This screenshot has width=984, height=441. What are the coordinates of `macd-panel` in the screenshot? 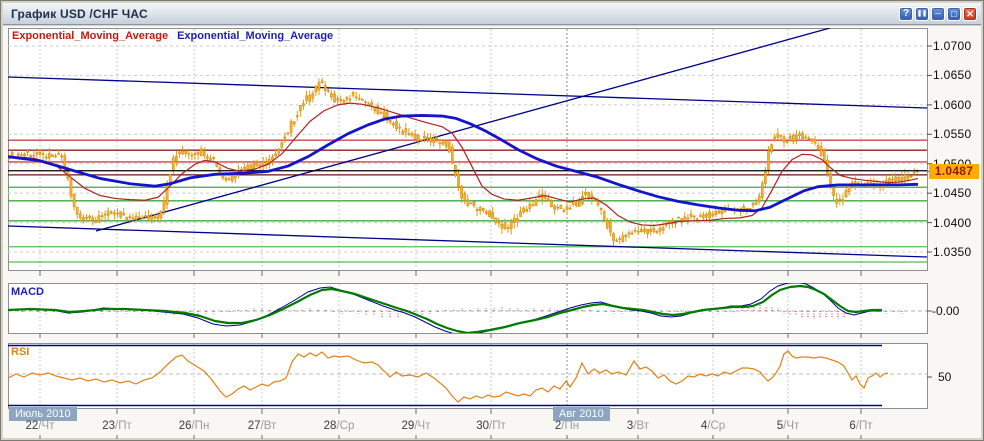 It's located at (468, 308).